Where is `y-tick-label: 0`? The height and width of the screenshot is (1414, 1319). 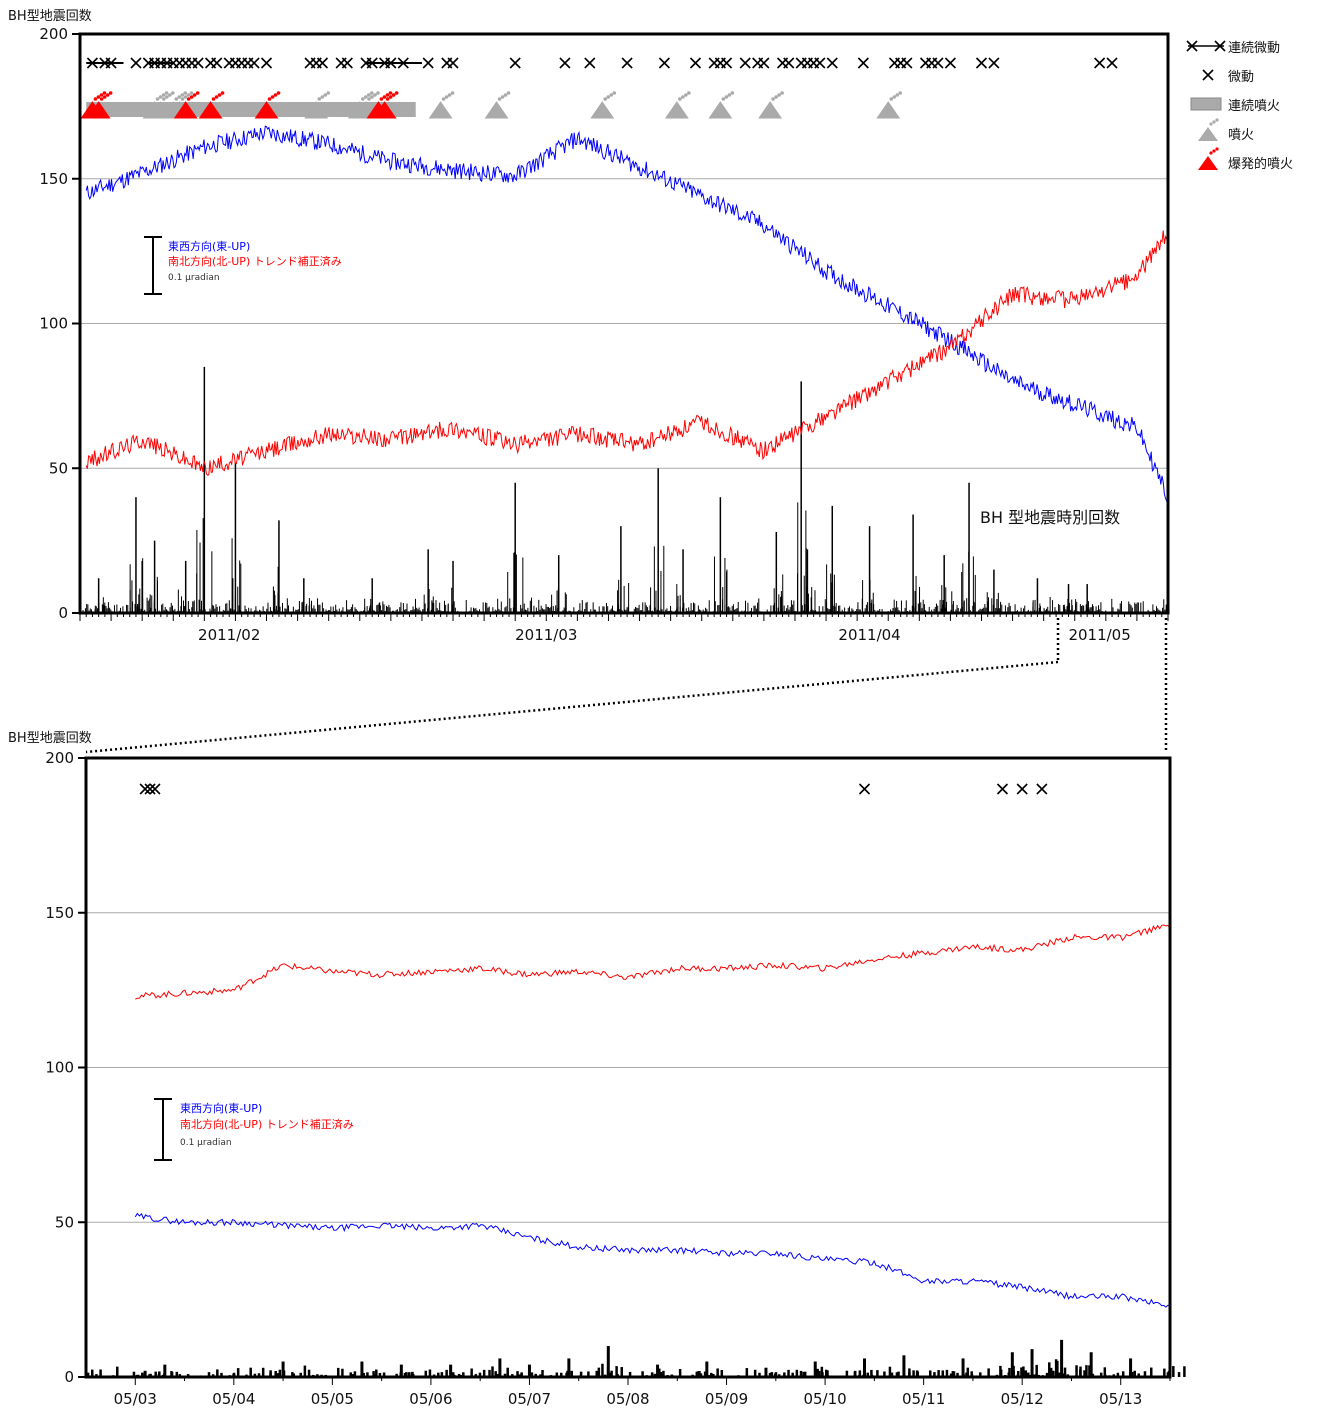 y-tick-label: 0 is located at coordinates (69, 1377).